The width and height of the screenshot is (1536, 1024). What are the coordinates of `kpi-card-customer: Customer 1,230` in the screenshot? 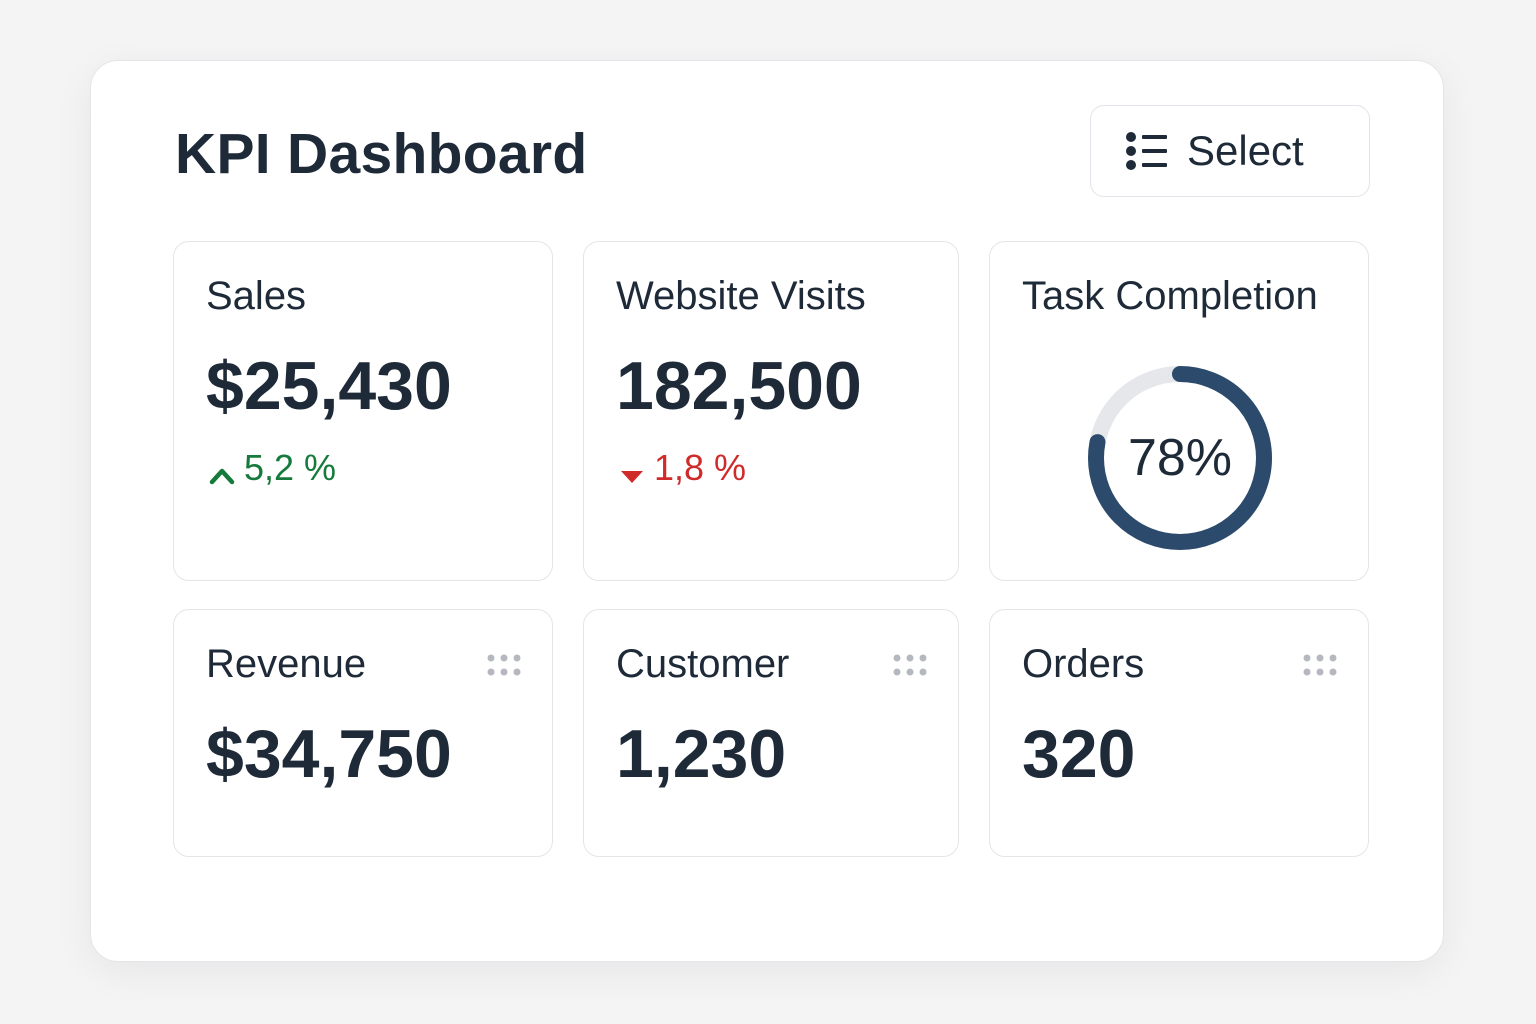 It's located at (771, 733).